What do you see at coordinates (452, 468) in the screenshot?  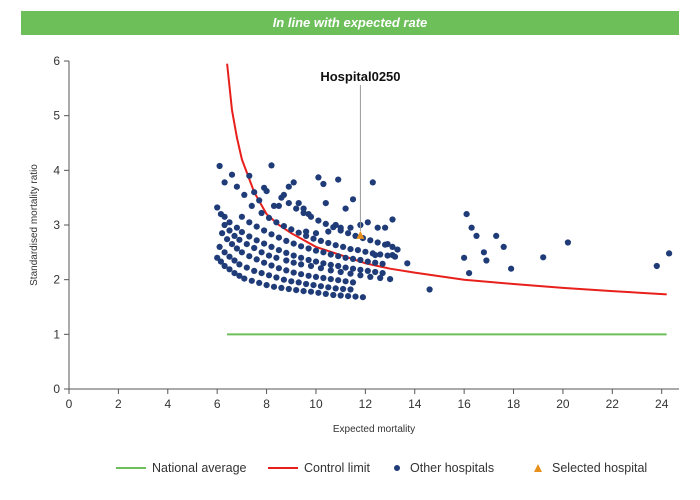 I see `legend-label: Other hospitals` at bounding box center [452, 468].